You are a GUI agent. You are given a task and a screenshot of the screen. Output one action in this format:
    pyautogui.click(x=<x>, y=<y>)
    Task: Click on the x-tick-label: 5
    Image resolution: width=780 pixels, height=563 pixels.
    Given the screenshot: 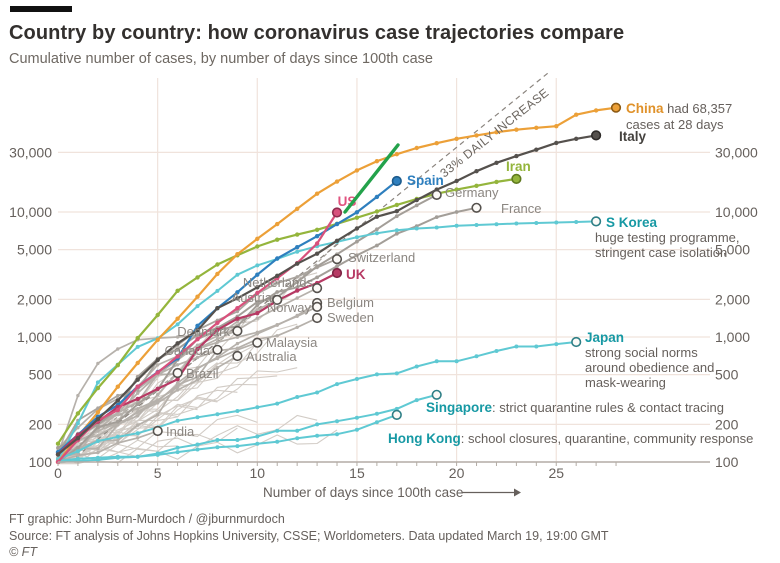 What is the action you would take?
    pyautogui.click(x=158, y=473)
    